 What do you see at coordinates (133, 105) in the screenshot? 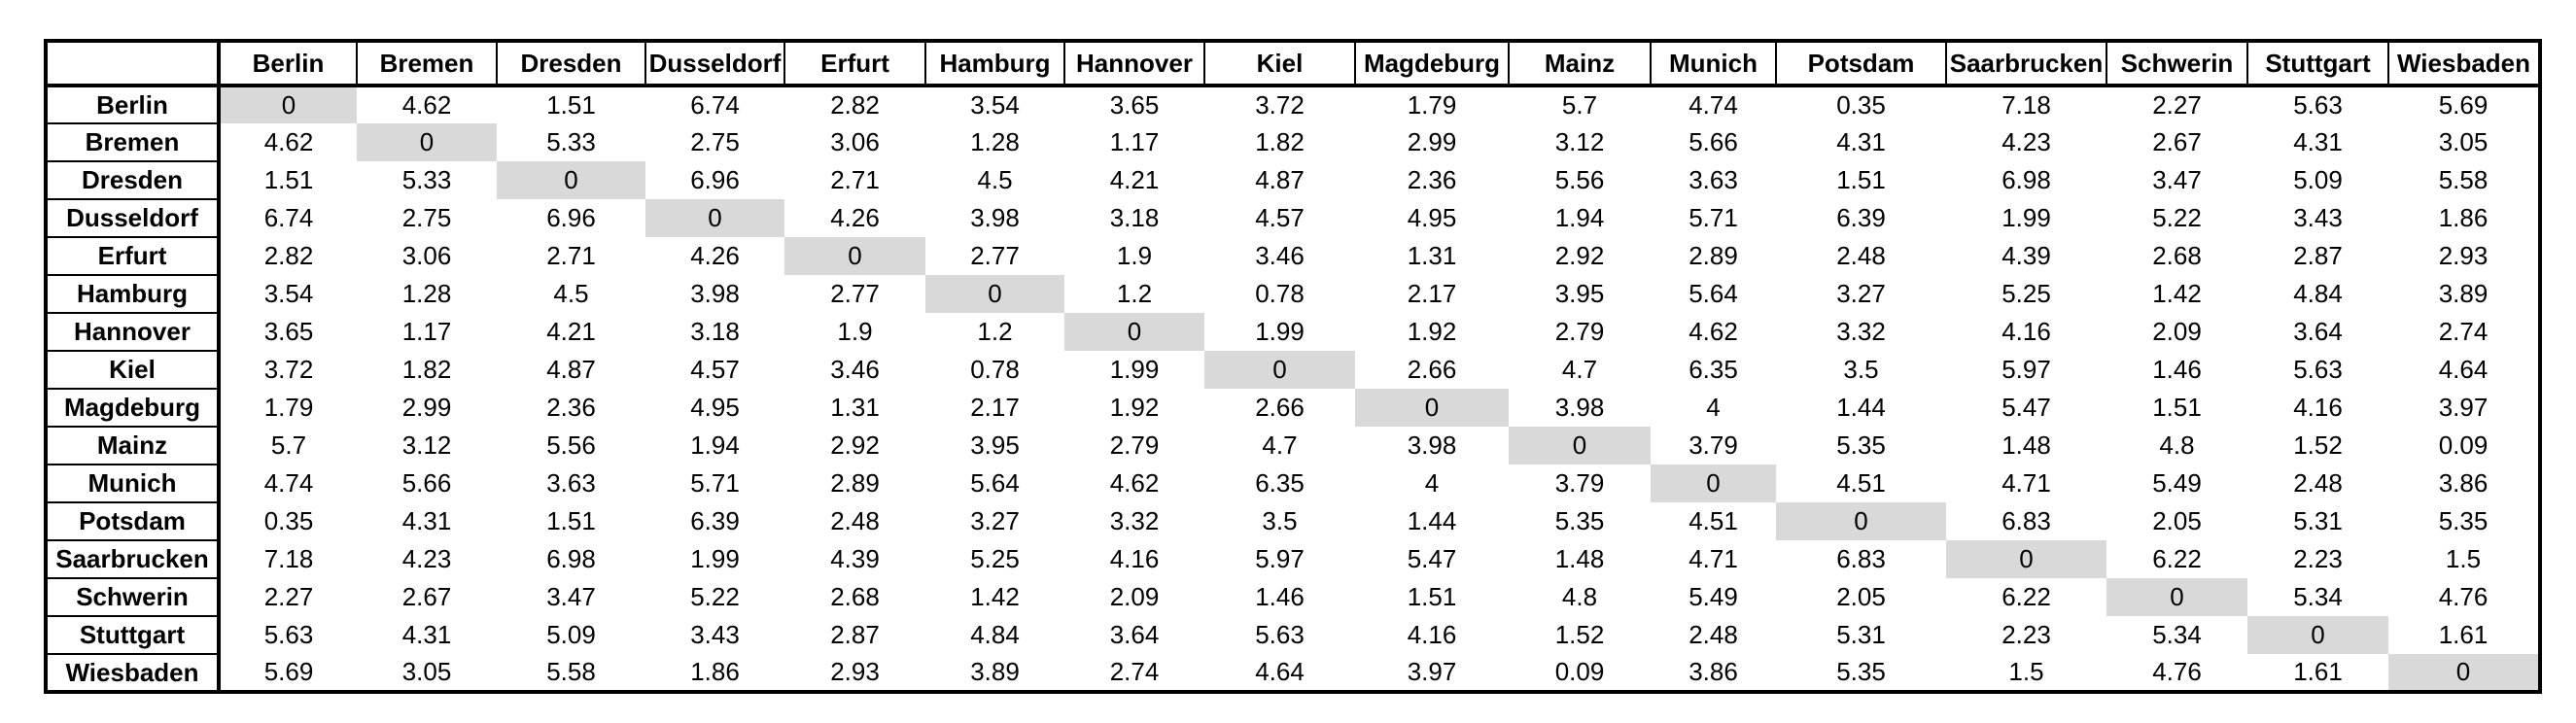
I see `row-header-berlin: Berlin` at bounding box center [133, 105].